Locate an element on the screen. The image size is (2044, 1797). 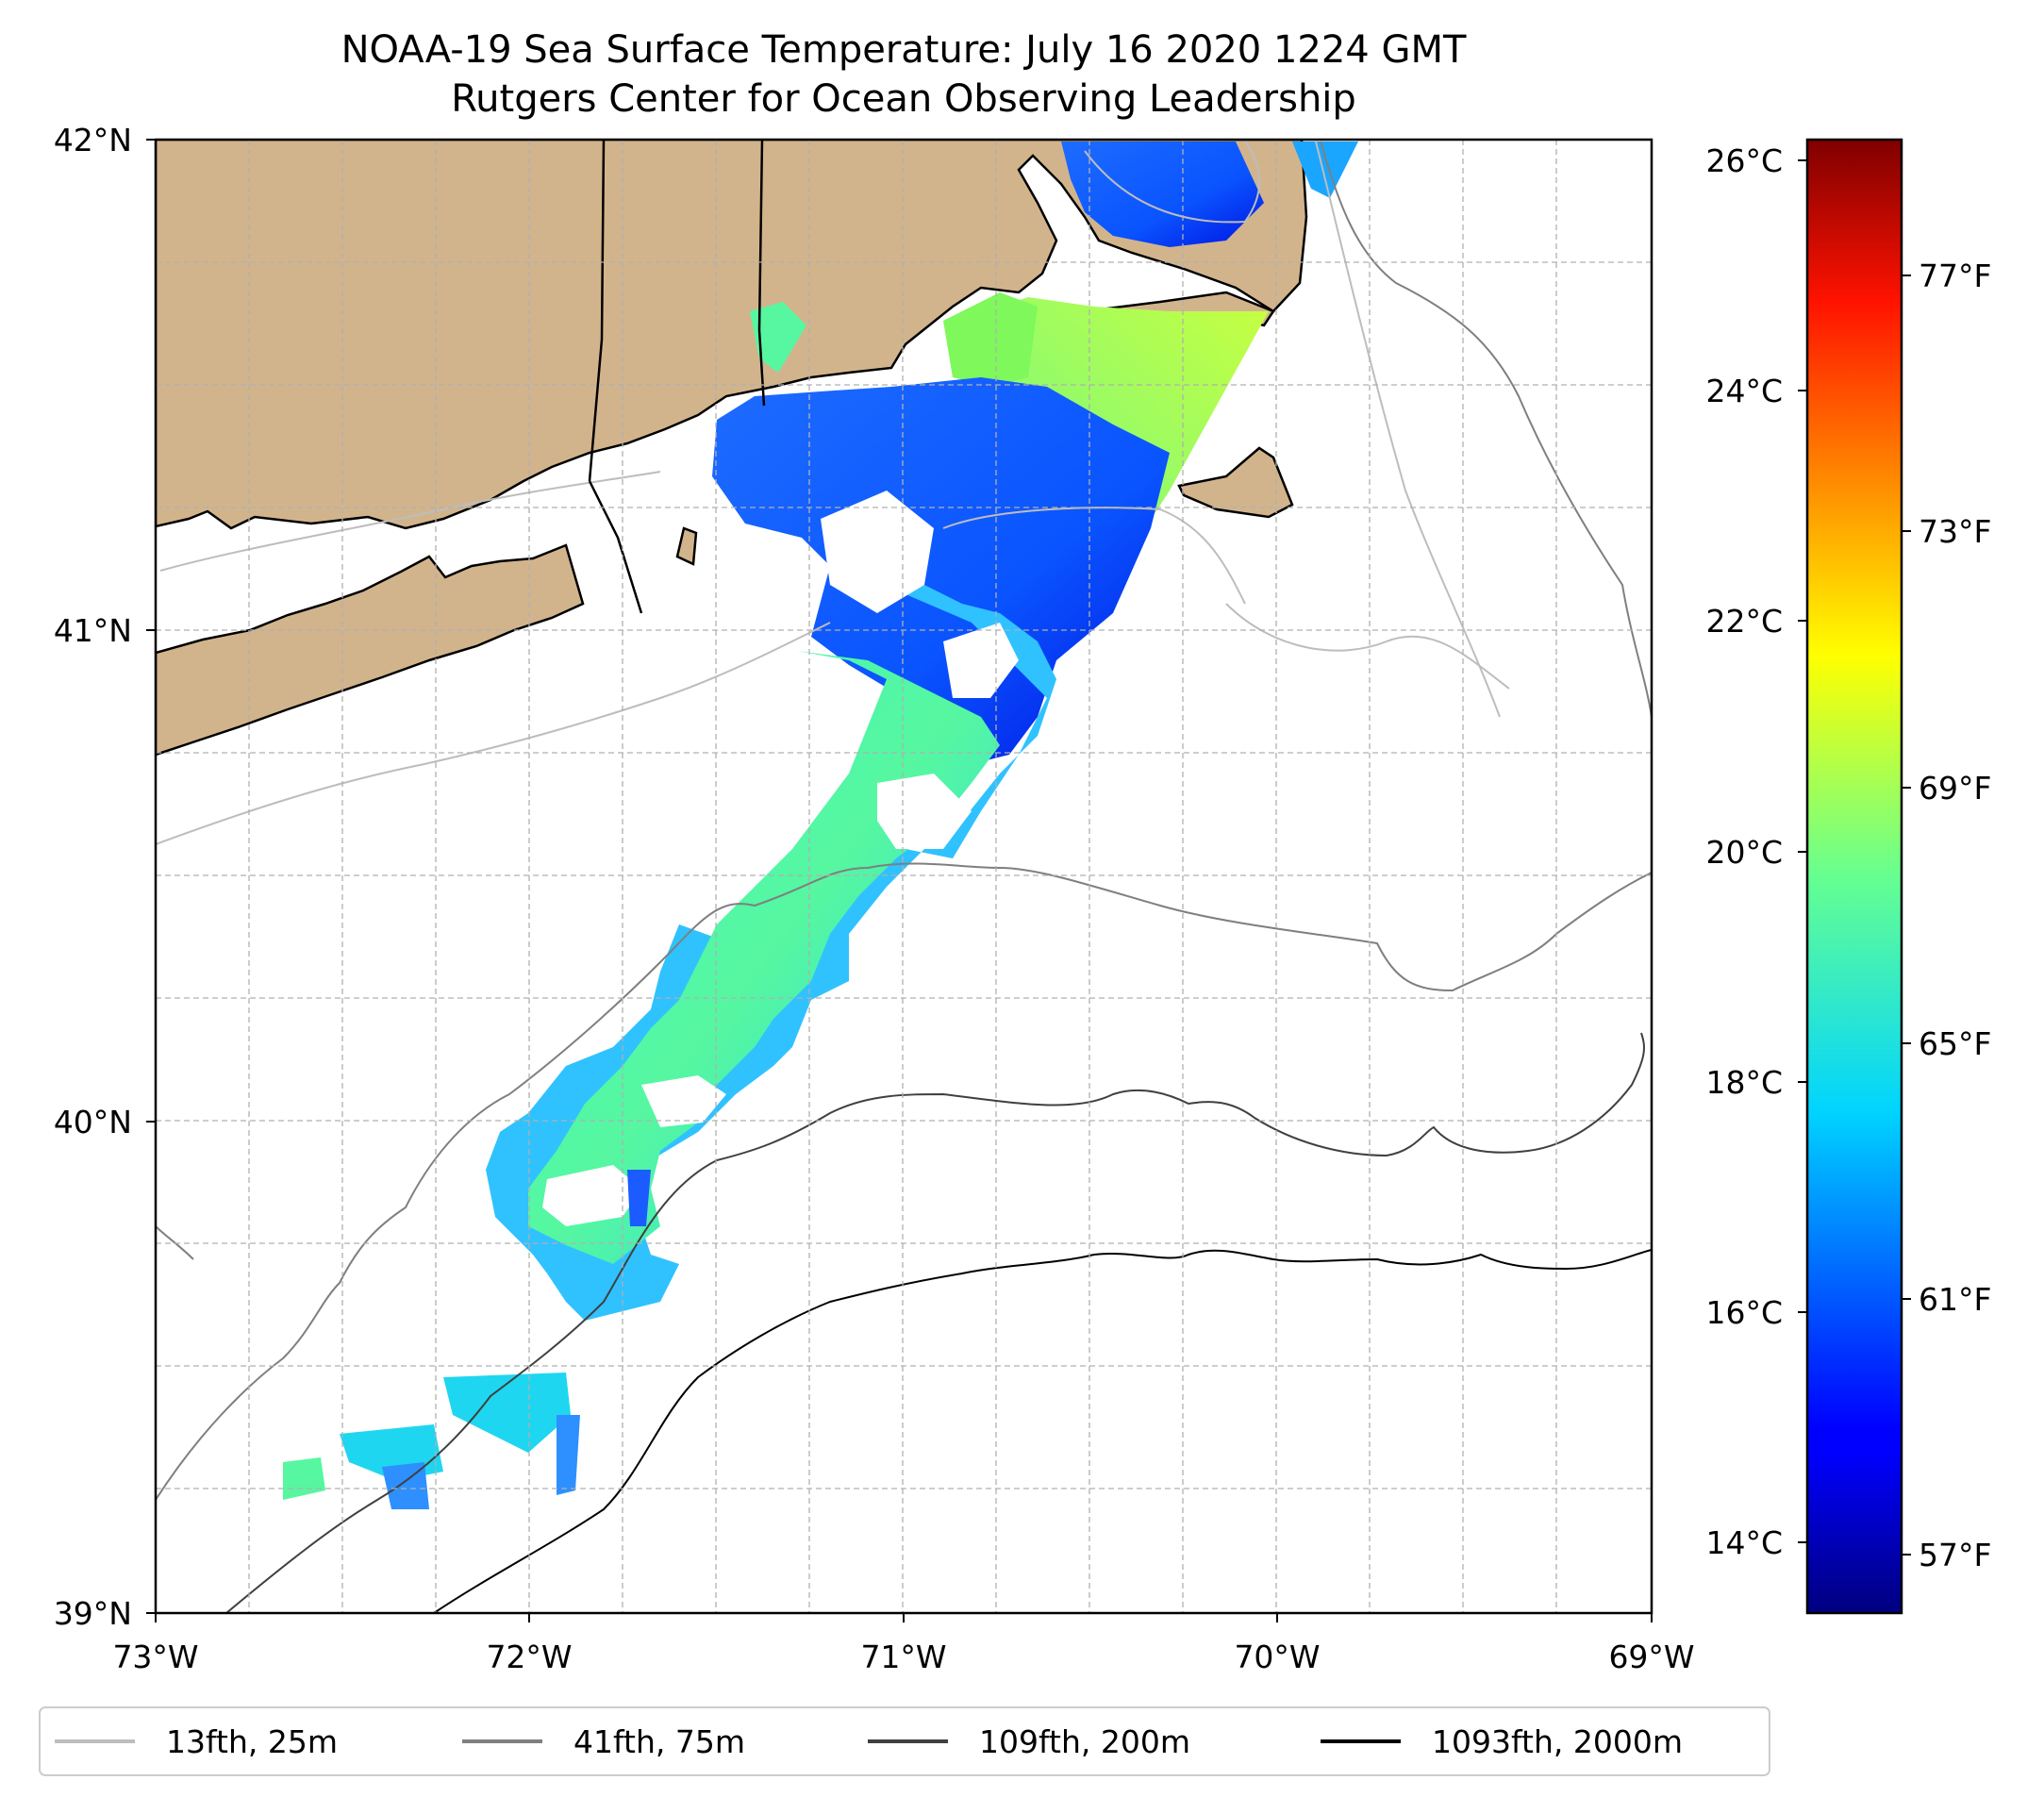
lat-axis: 42°N 41°N 40°N 39°N is located at coordinates (105, 877).